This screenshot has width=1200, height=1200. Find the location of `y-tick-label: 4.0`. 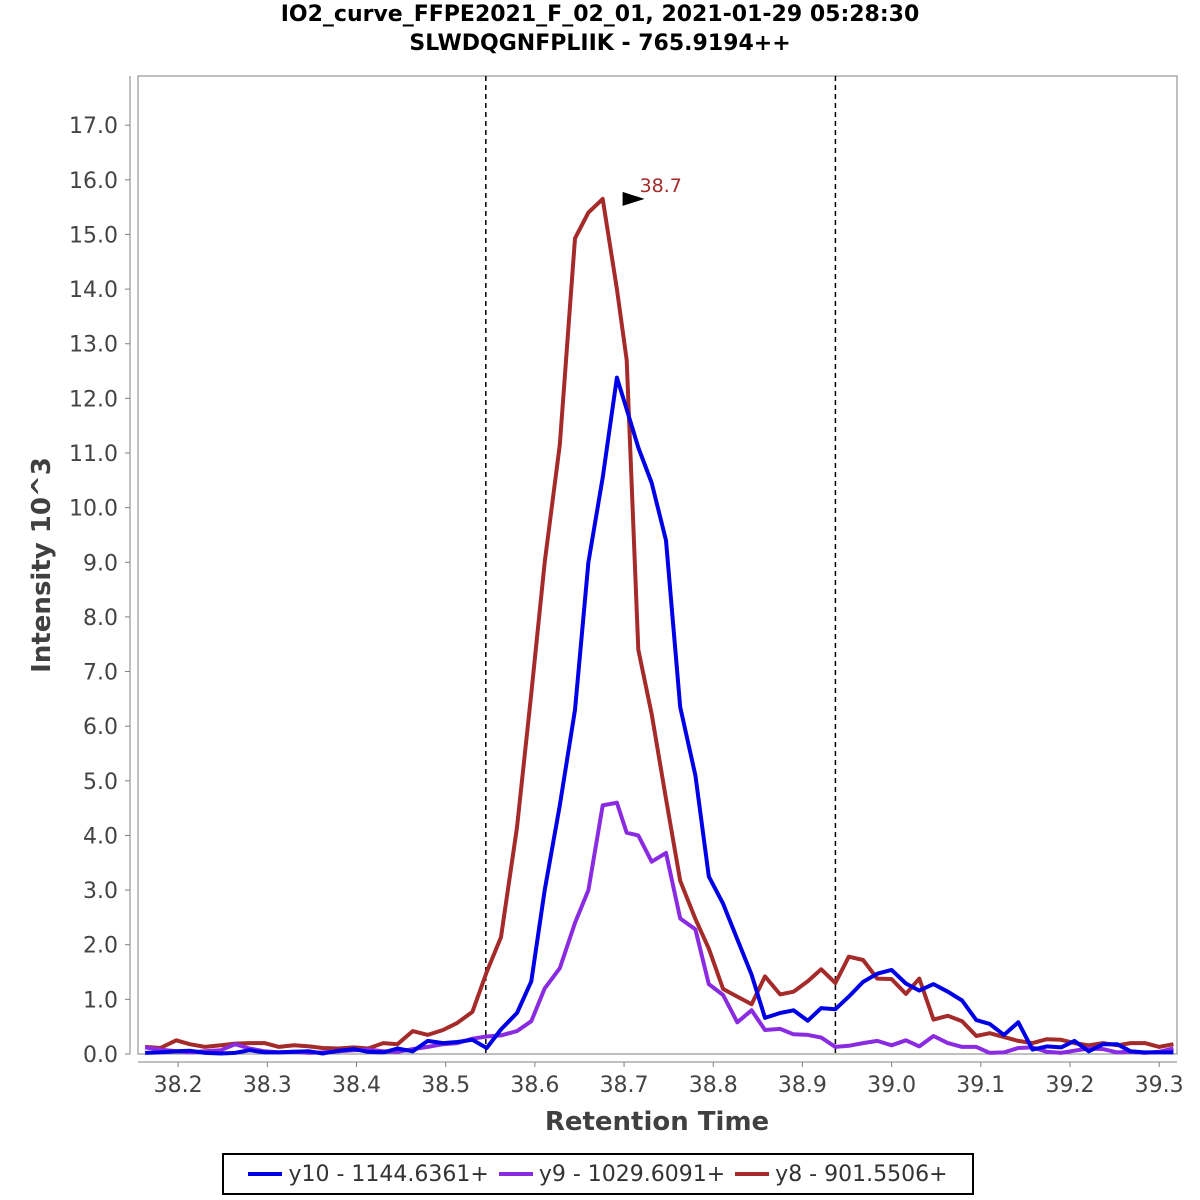

y-tick-label: 4.0 is located at coordinates (100, 836).